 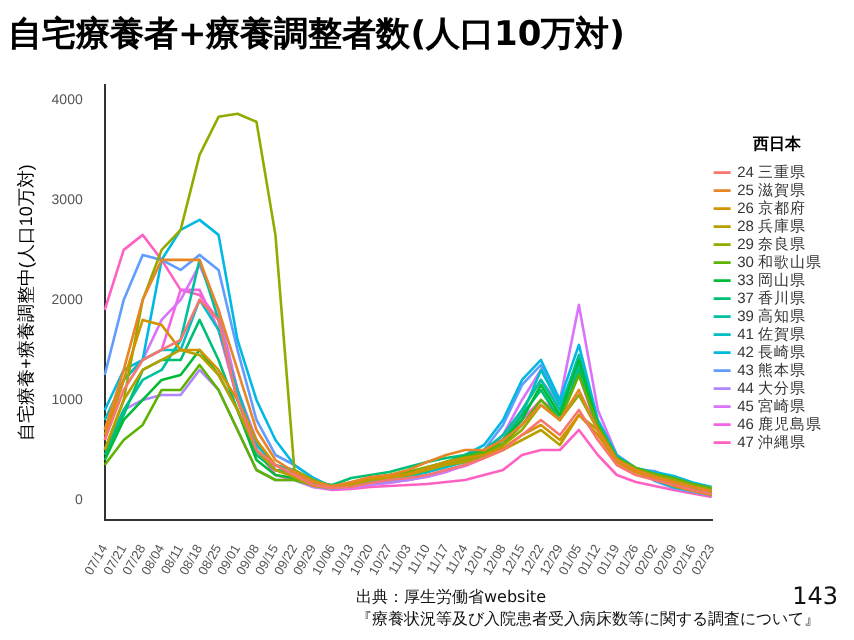 I want to click on legend-title: 西日本, so click(x=776, y=144).